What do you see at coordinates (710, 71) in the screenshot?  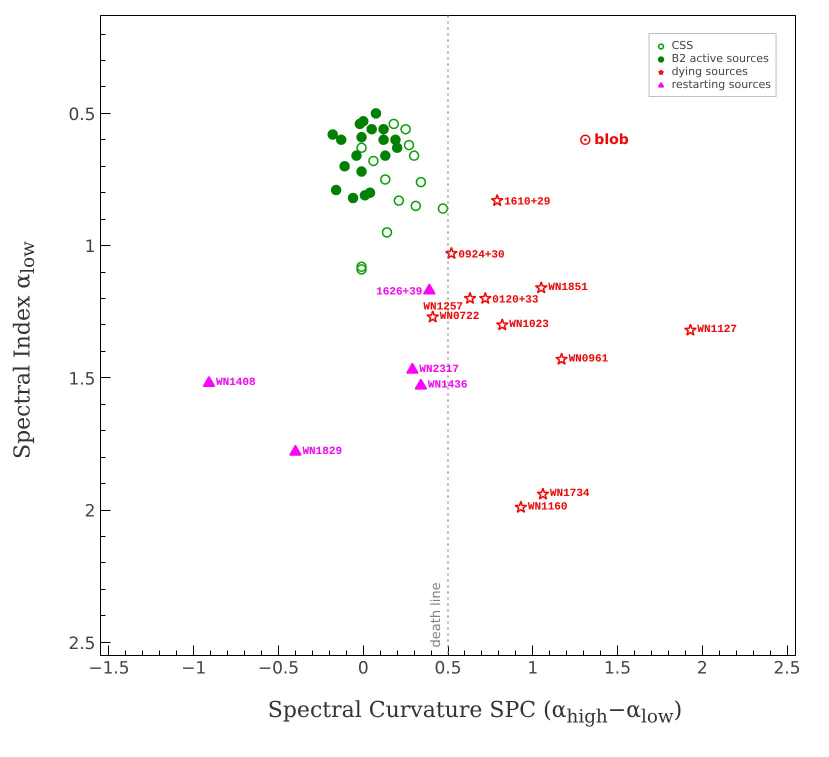 I see `legend-label: dying sources` at bounding box center [710, 71].